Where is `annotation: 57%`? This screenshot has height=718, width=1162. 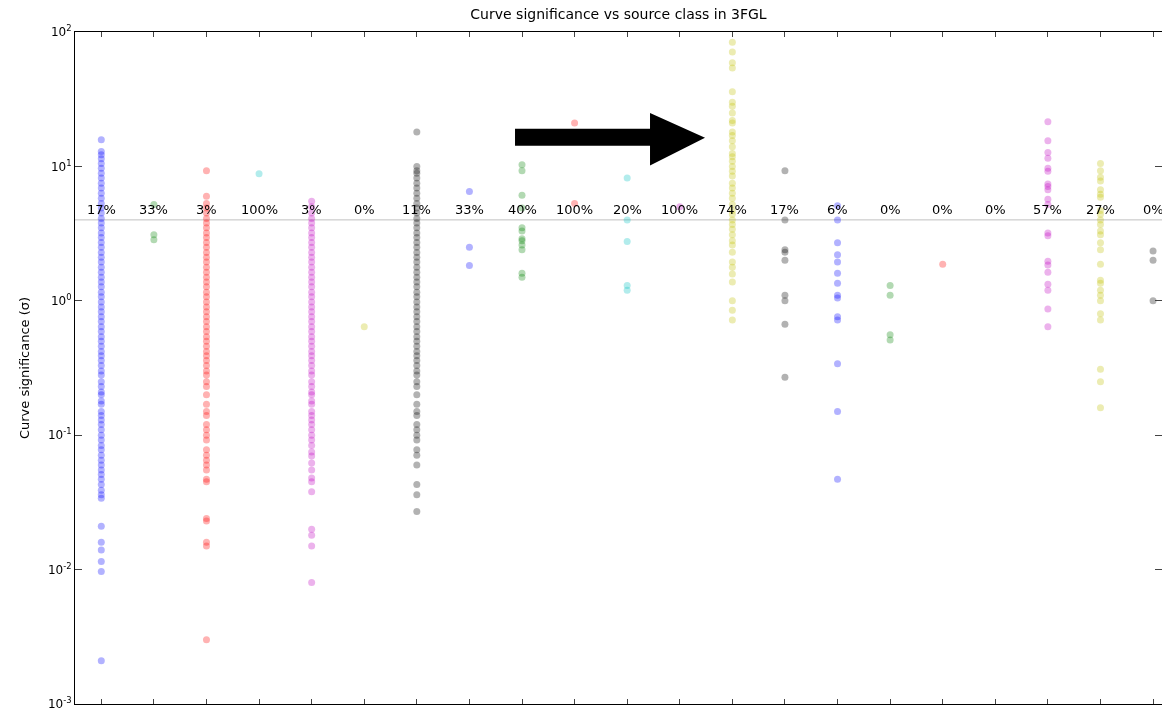
annotation: 57% is located at coordinates (1047, 209).